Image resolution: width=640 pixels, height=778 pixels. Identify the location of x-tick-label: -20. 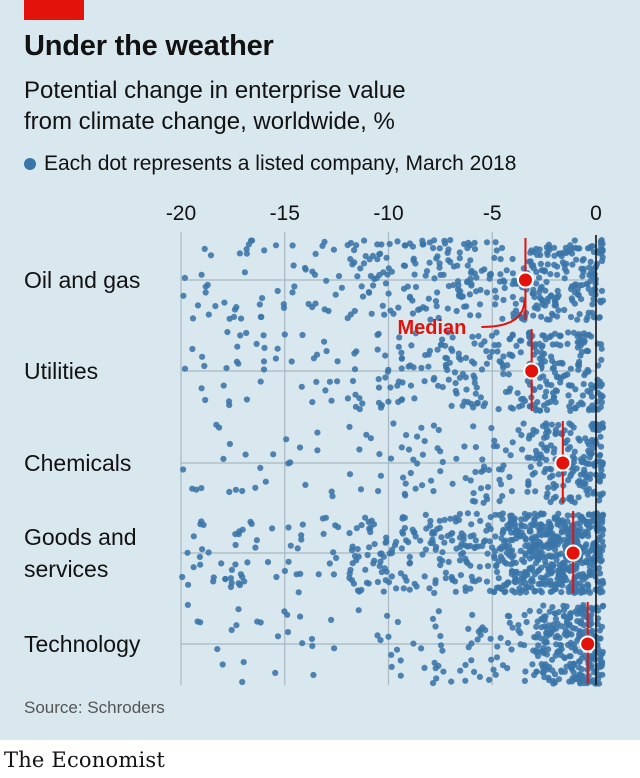
(181, 213).